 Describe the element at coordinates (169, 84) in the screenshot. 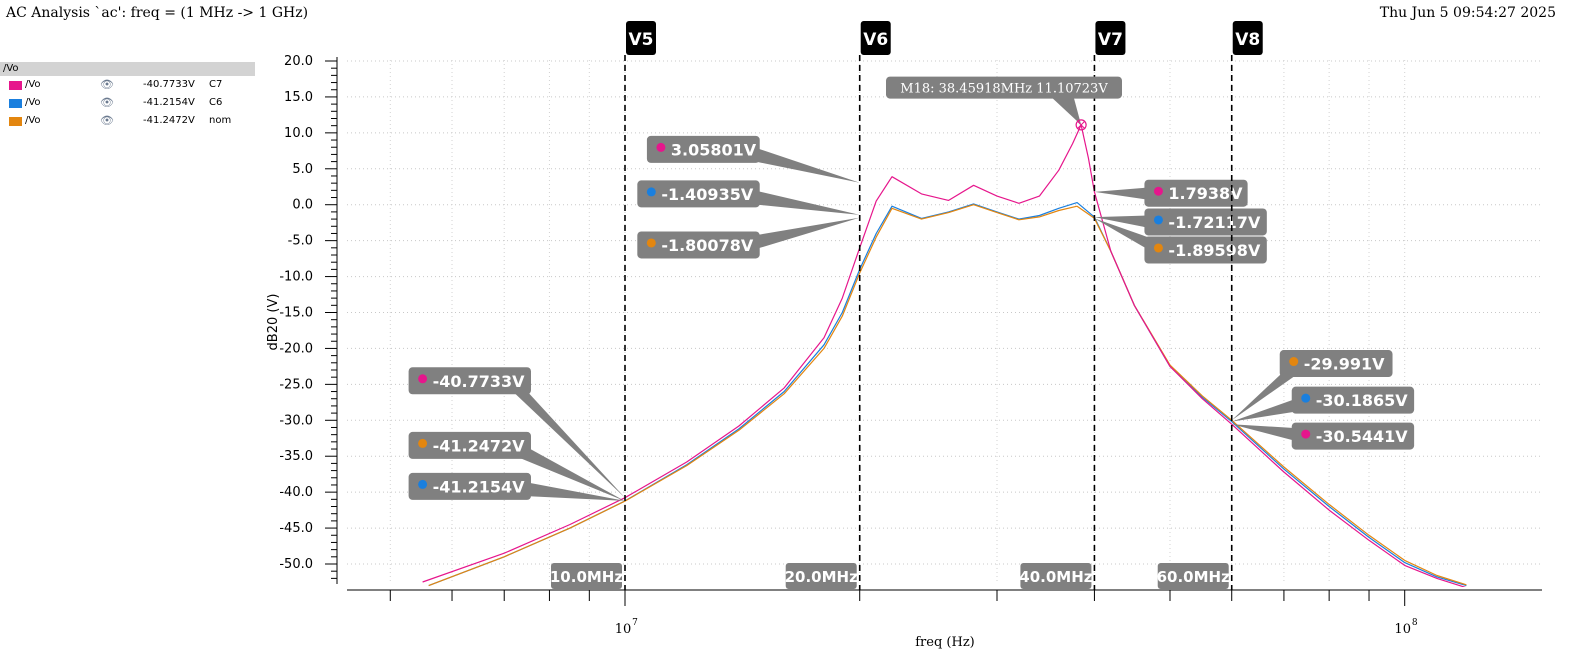

I see `trace-value: -40.7733V` at that location.